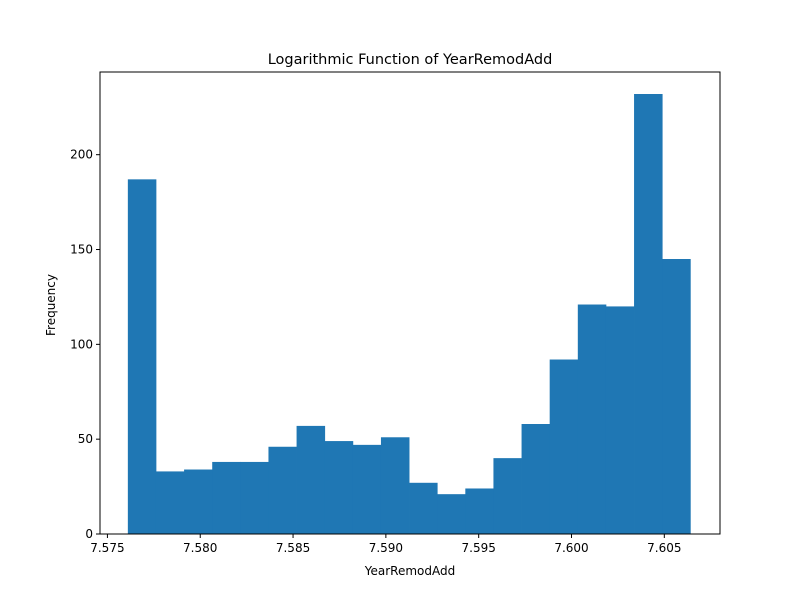 This screenshot has width=800, height=604. What do you see at coordinates (81, 155) in the screenshot?
I see `y-tick-label: 200` at bounding box center [81, 155].